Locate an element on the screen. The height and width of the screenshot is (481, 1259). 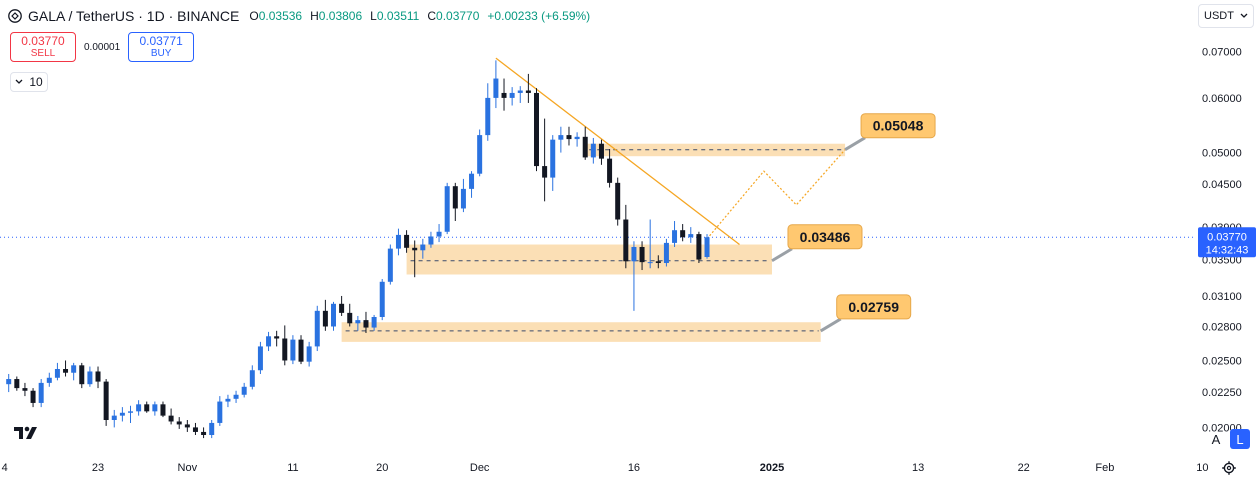
high-key: H is located at coordinates (314, 16).